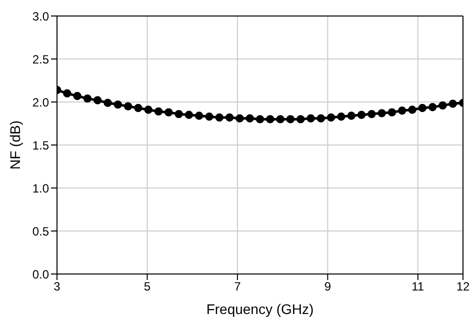 This screenshot has height=327, width=474. Describe the element at coordinates (41, 188) in the screenshot. I see `y-tick-label: 1.0` at that location.